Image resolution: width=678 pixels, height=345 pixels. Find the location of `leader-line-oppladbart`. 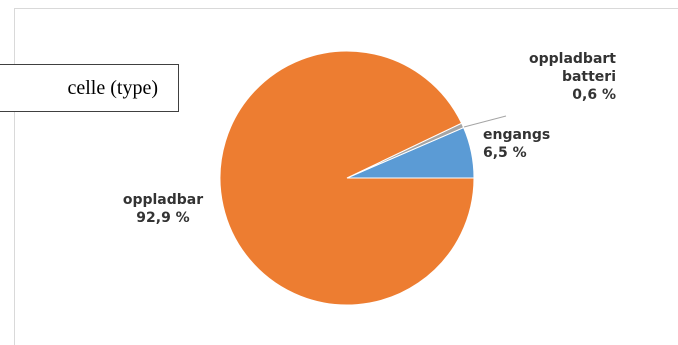

leader-line-oppladbart is located at coordinates (485, 121).